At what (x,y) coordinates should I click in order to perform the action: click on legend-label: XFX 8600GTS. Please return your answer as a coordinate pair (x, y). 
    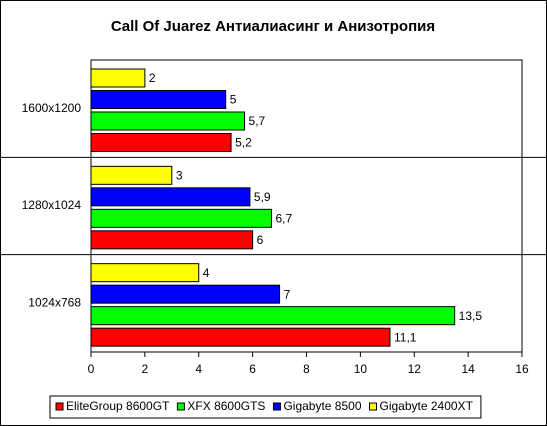
    Looking at the image, I should click on (226, 406).